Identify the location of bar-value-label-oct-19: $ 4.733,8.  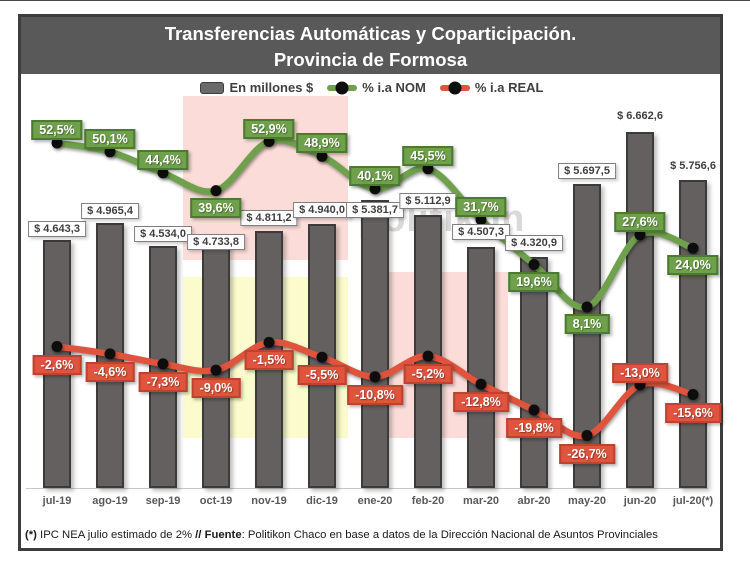
(216, 242).